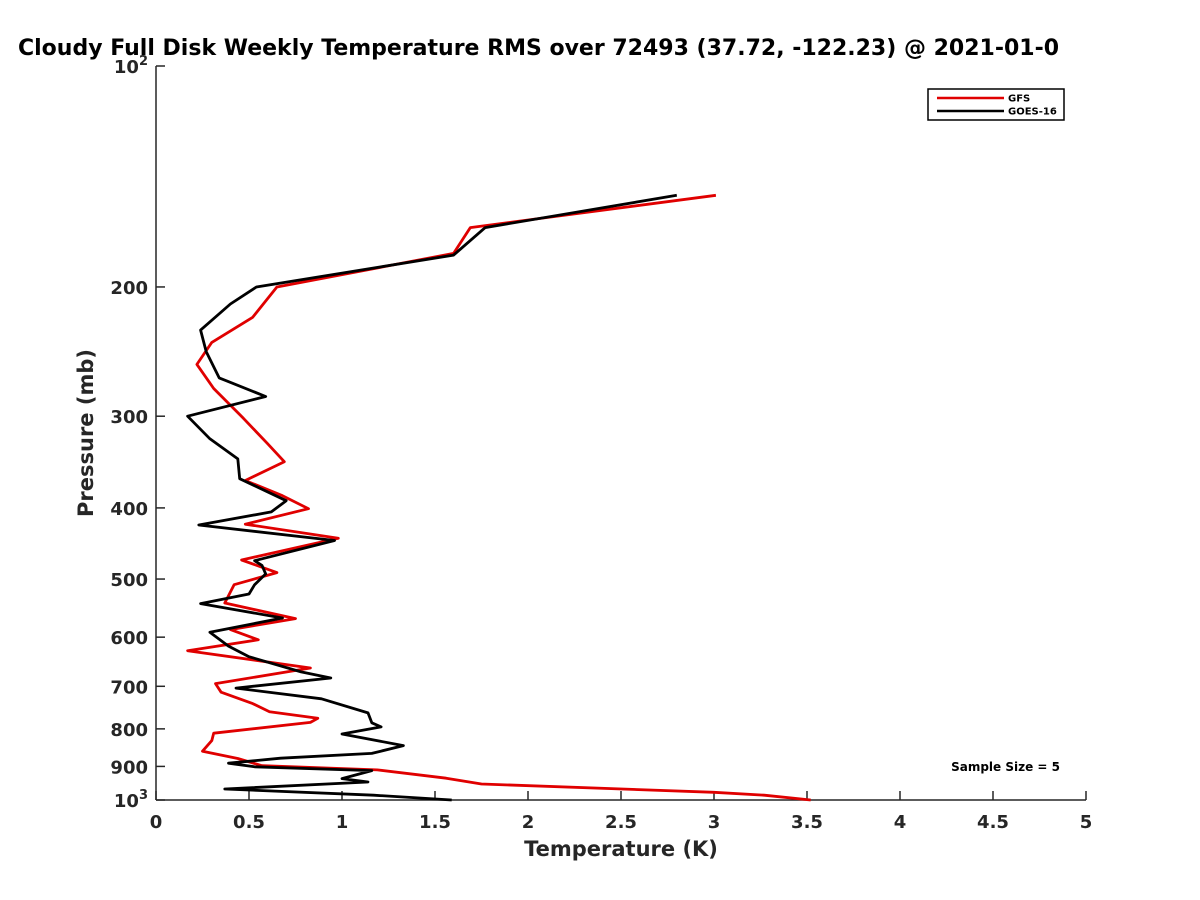 The height and width of the screenshot is (900, 1200). Describe the element at coordinates (137, 433) in the screenshot. I see `y-tick-group: 10² 200 300 400 500 600 700 800 900 10³` at that location.